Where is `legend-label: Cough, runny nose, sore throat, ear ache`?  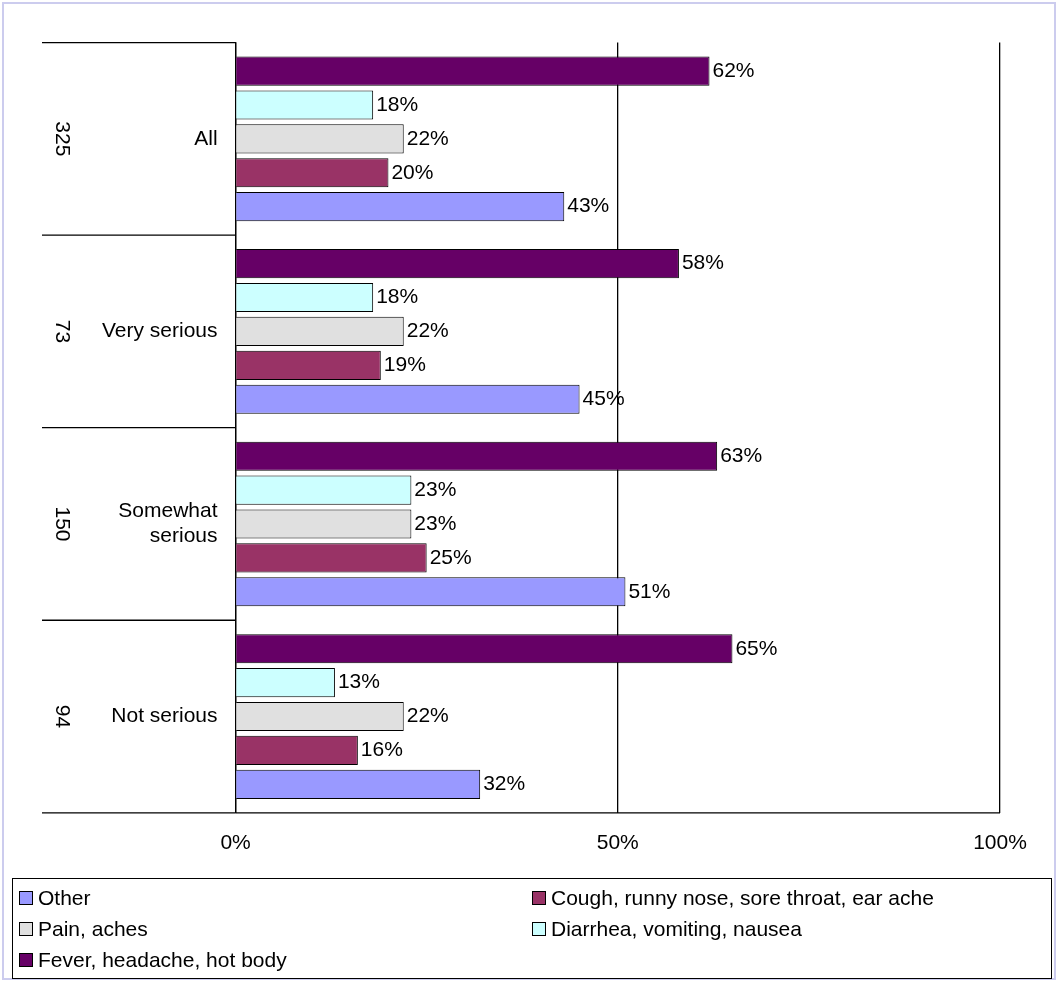 legend-label: Cough, runny nose, sore throat, ear ache is located at coordinates (742, 897).